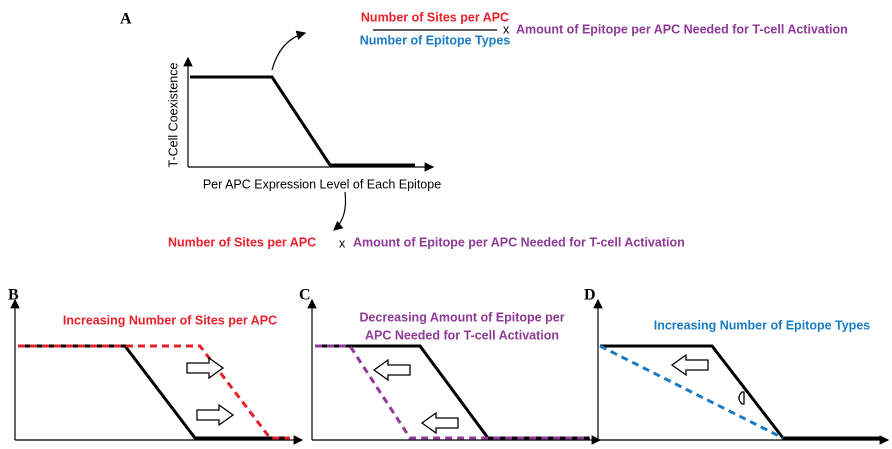 The width and height of the screenshot is (892, 449). What do you see at coordinates (13, 295) in the screenshot?
I see `panel-label: B` at bounding box center [13, 295].